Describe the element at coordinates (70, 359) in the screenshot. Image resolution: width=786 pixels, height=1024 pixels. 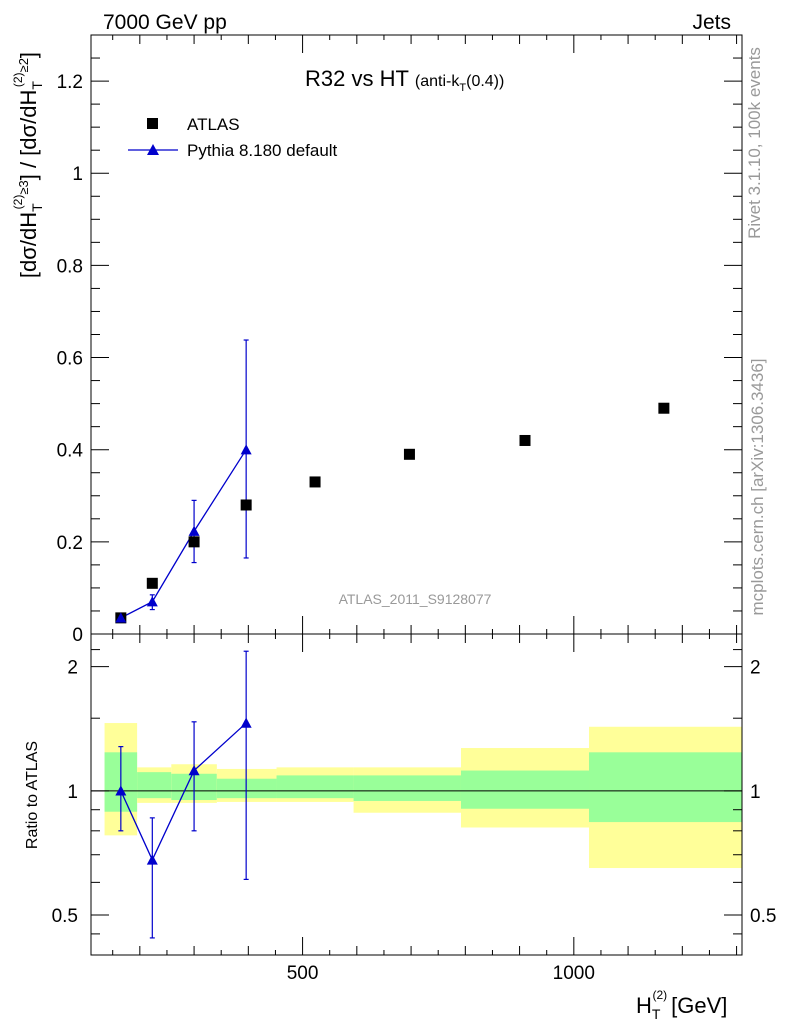
I see `main-y-tick-label: 0.6` at that location.